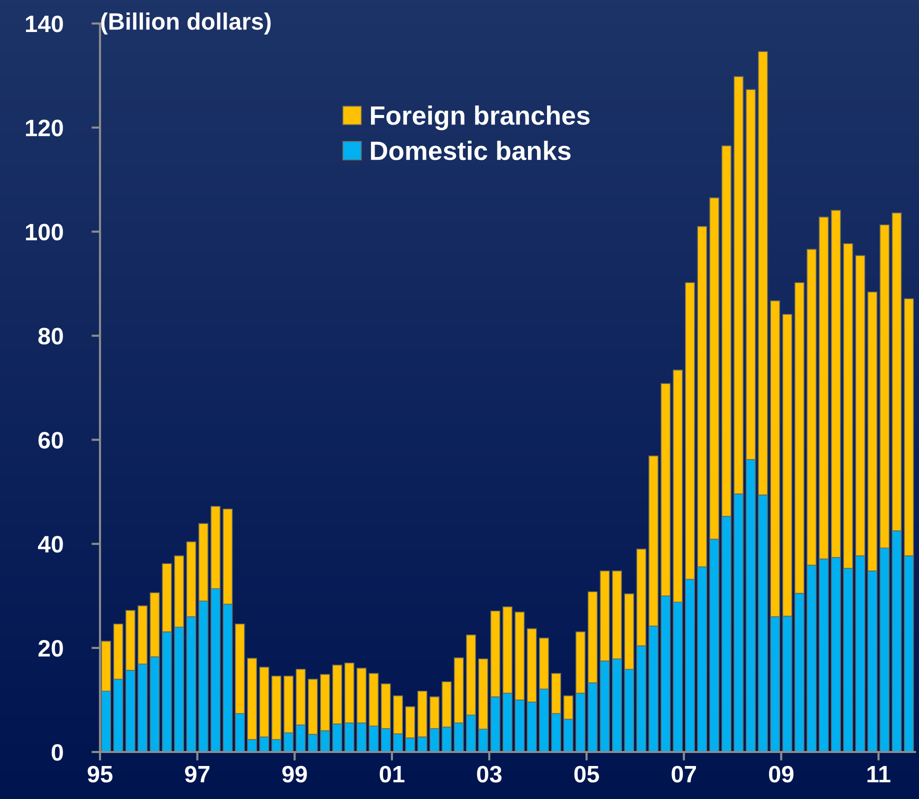  I want to click on x-tick-label: 95, so click(100, 774).